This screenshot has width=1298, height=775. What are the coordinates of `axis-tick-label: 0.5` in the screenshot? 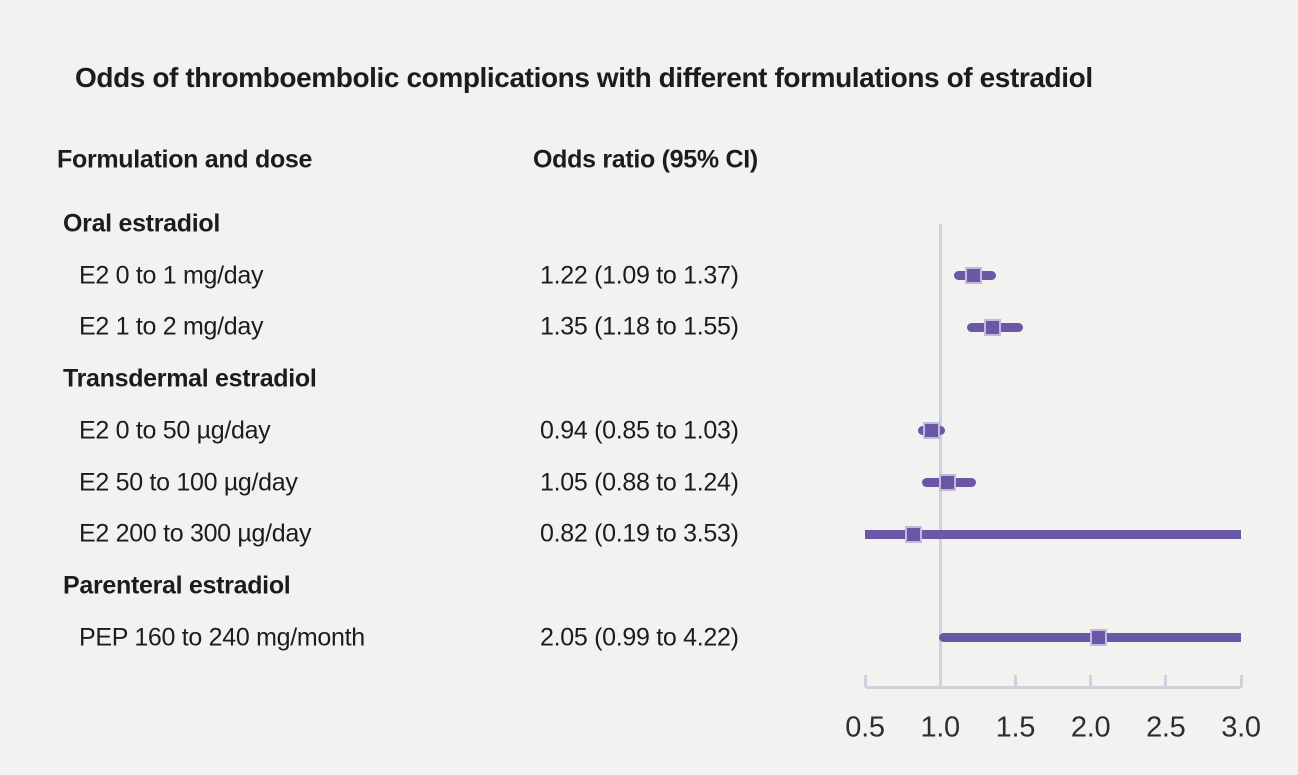 It's located at (865, 727).